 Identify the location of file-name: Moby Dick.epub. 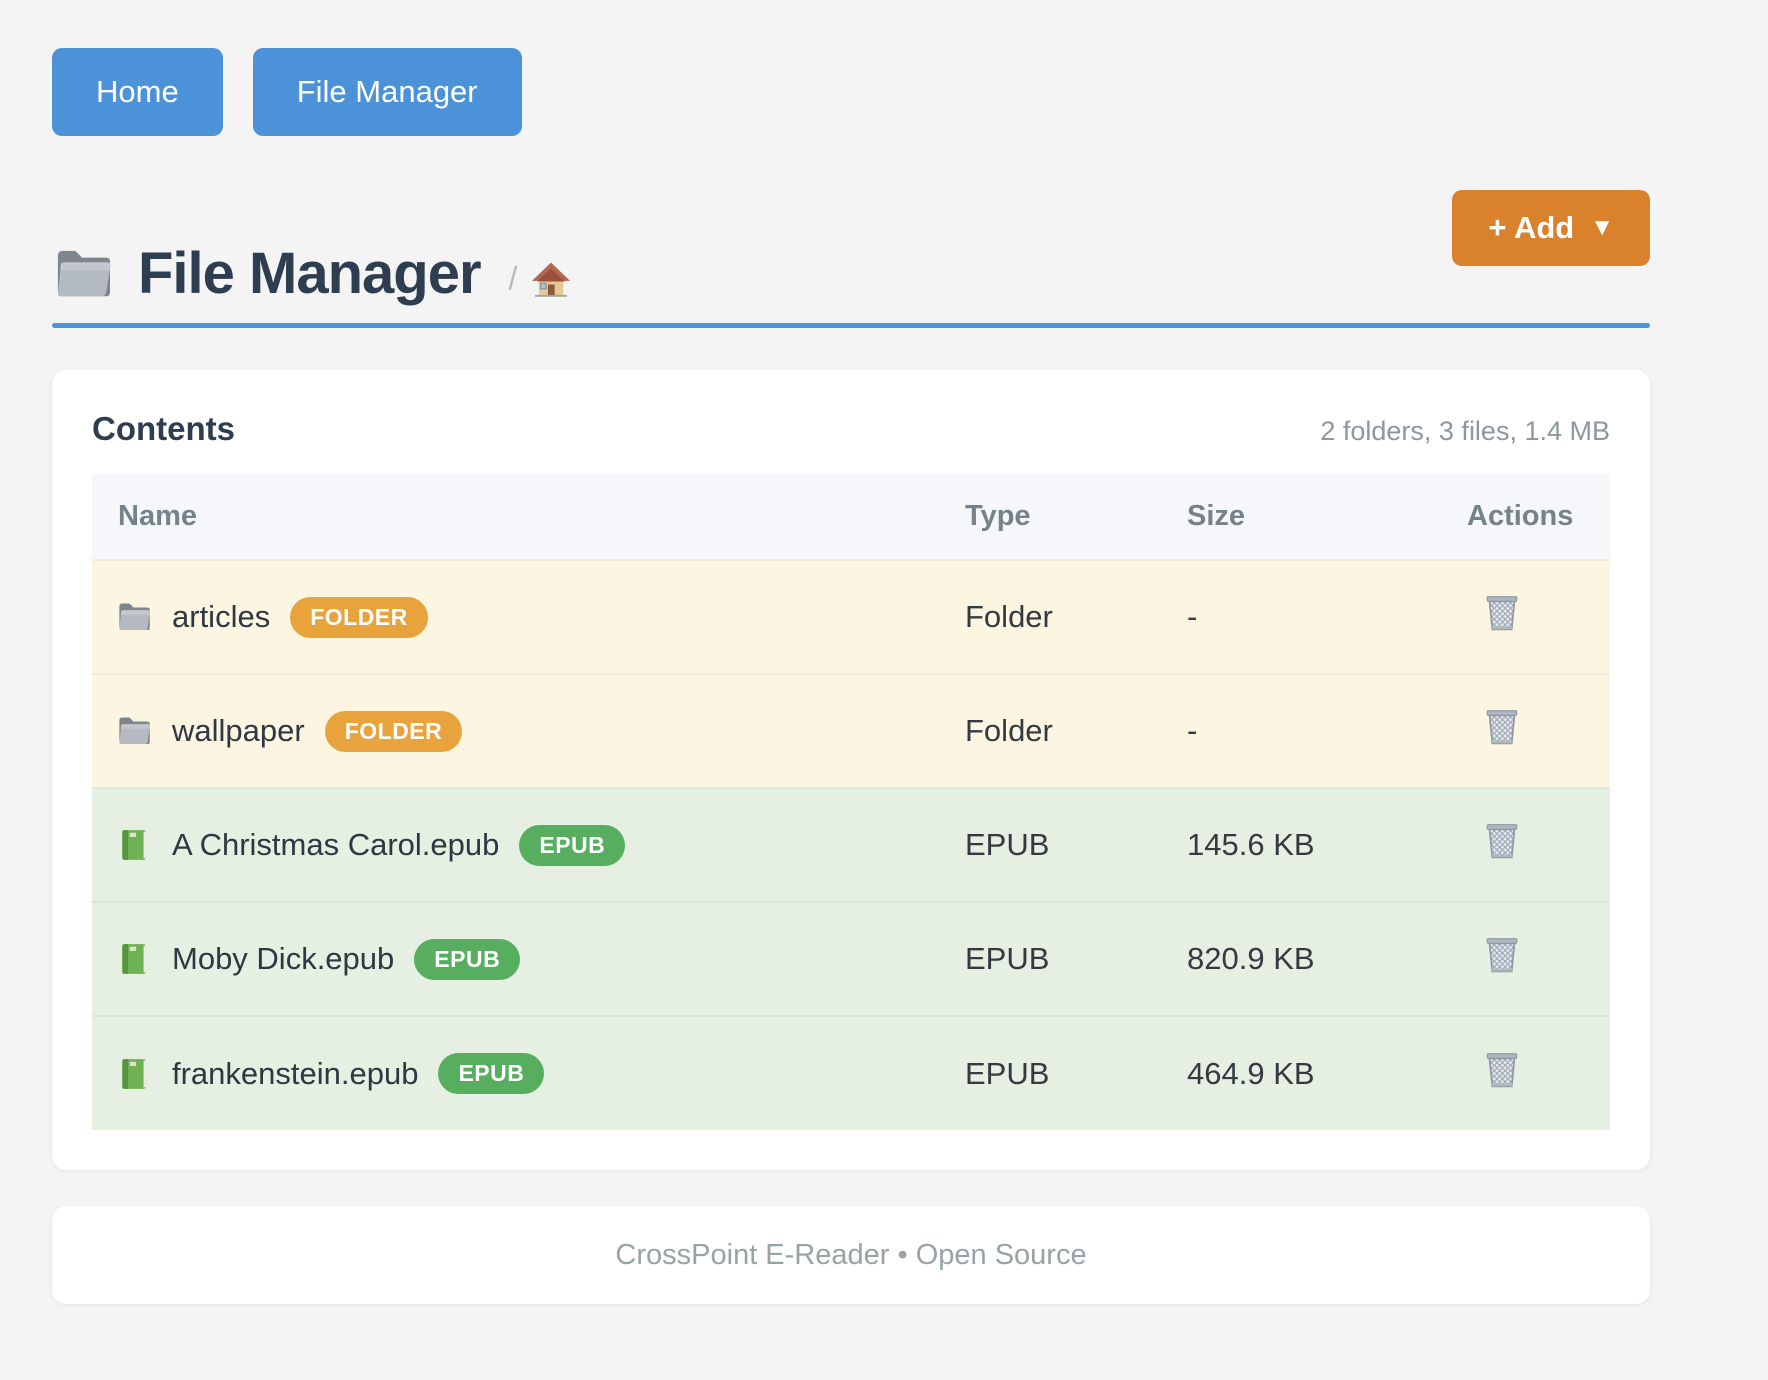
(283, 958).